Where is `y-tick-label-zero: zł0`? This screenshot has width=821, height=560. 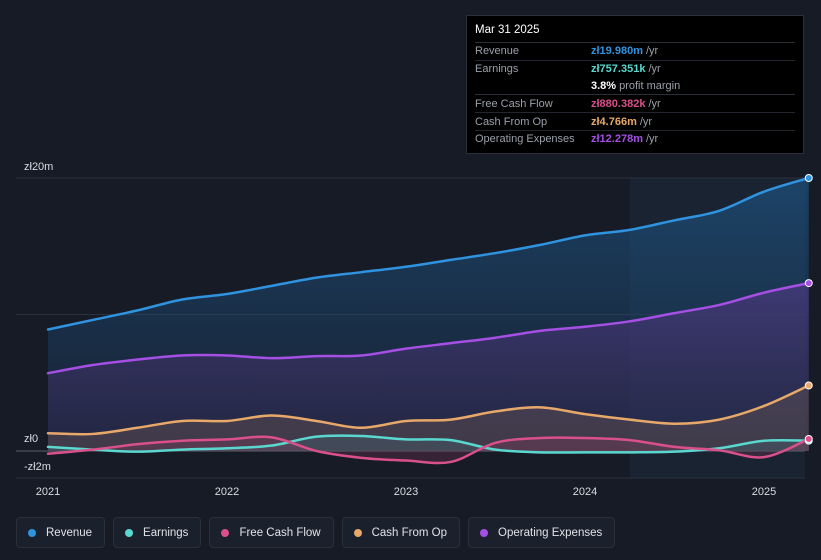
y-tick-label-zero: zł0 is located at coordinates (31, 439).